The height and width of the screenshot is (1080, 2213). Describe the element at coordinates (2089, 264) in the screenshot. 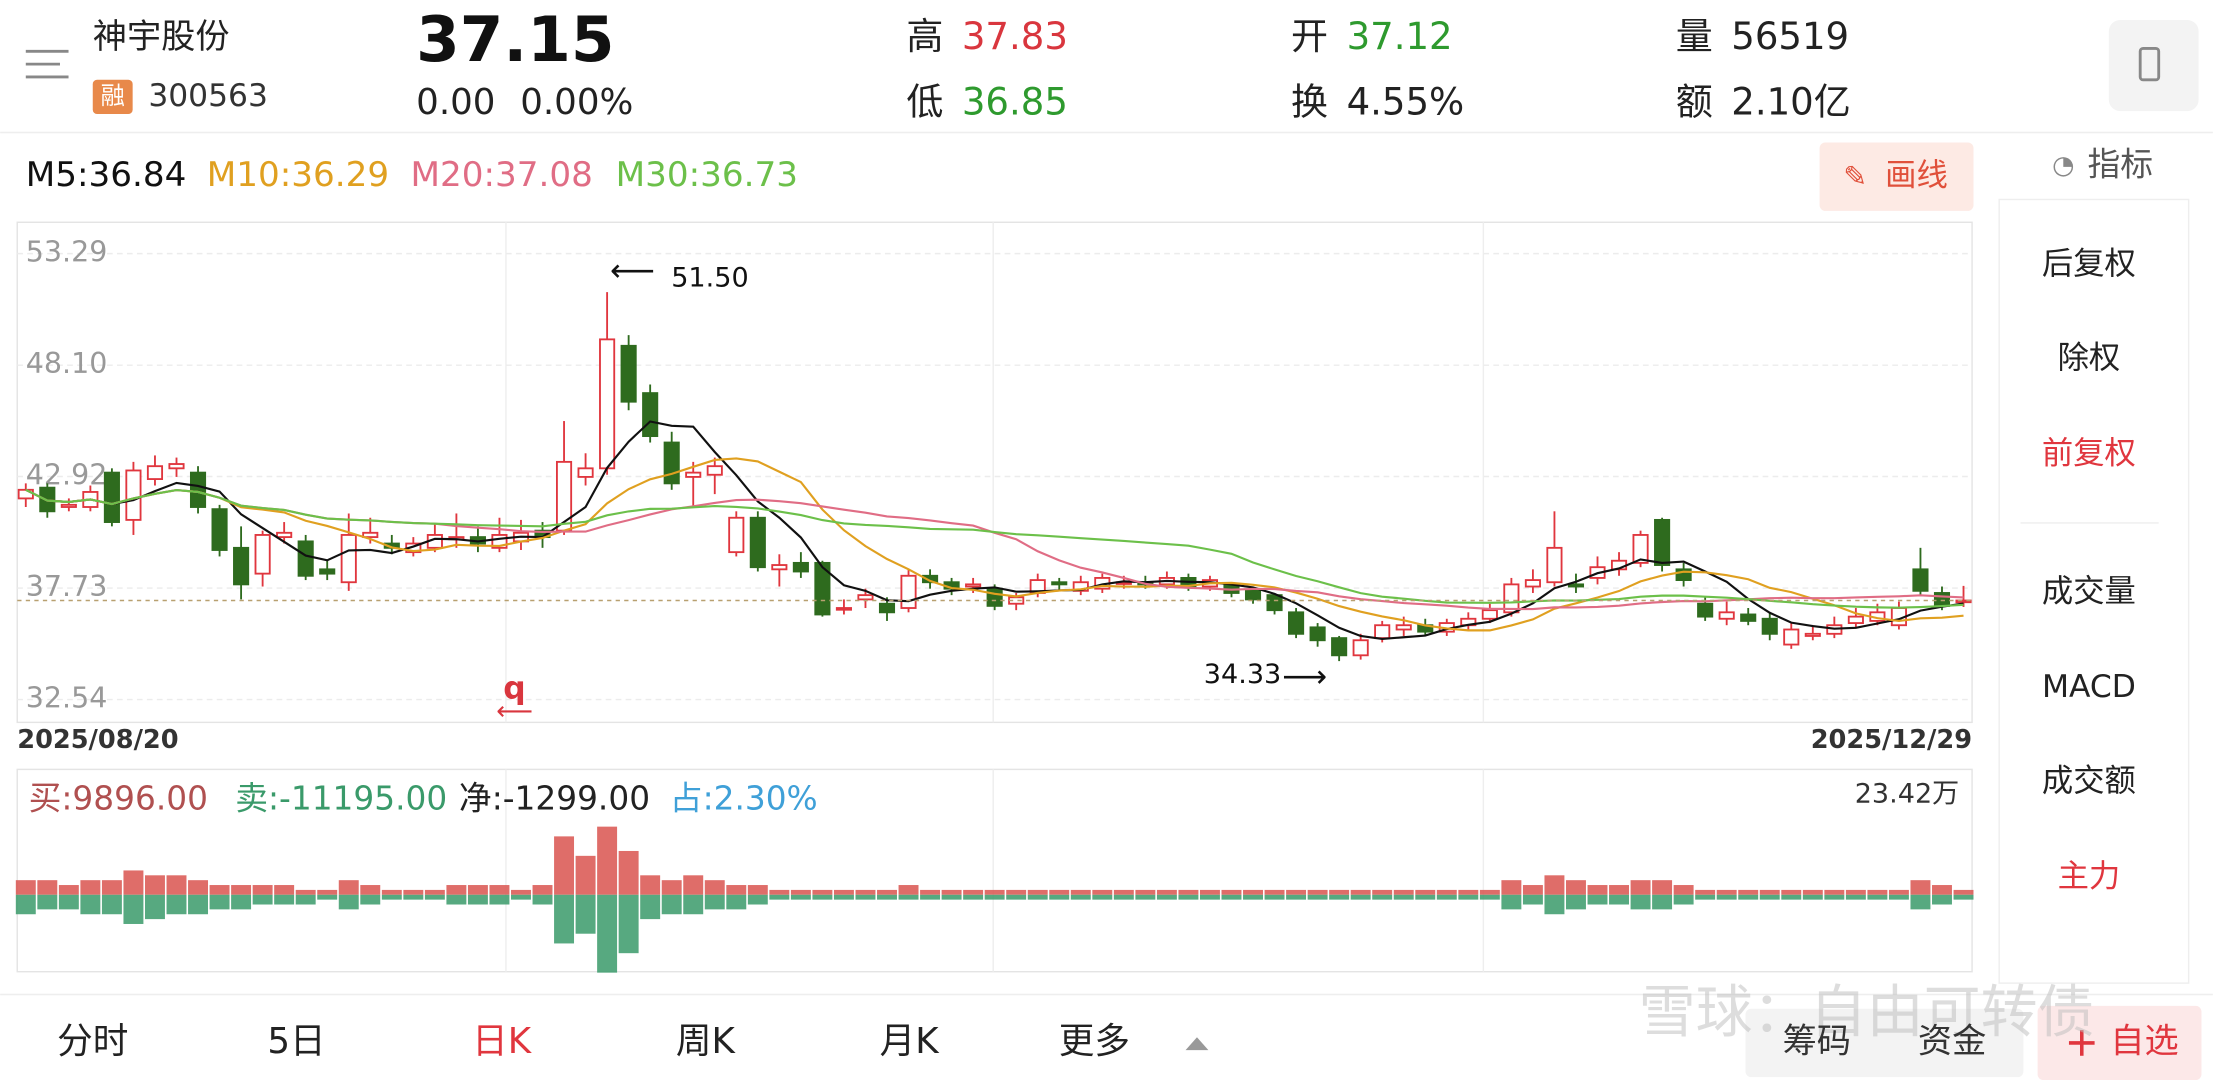

I see `sidebar-item: 后复权` at that location.